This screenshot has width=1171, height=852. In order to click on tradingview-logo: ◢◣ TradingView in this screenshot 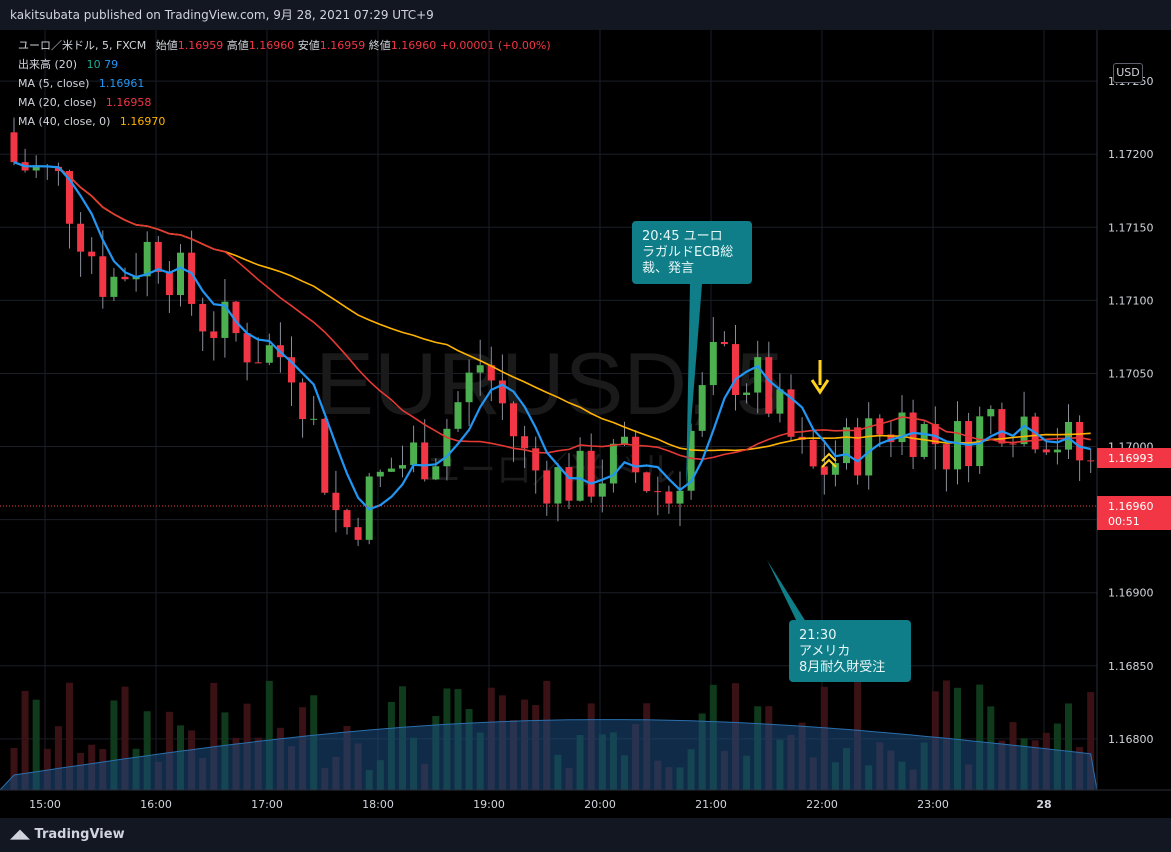, I will do `click(67, 835)`.